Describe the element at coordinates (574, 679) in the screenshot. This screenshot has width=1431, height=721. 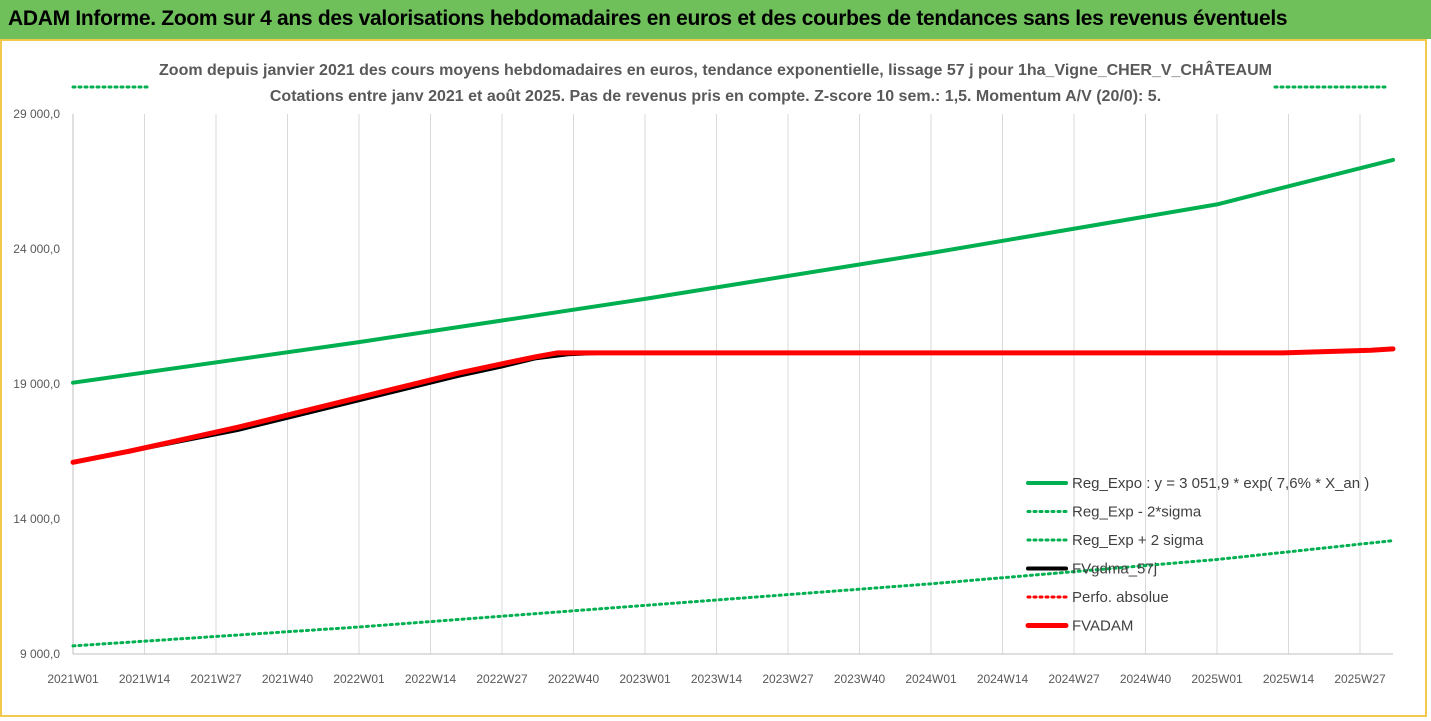
I see `x-tick-label: 2022W40` at that location.